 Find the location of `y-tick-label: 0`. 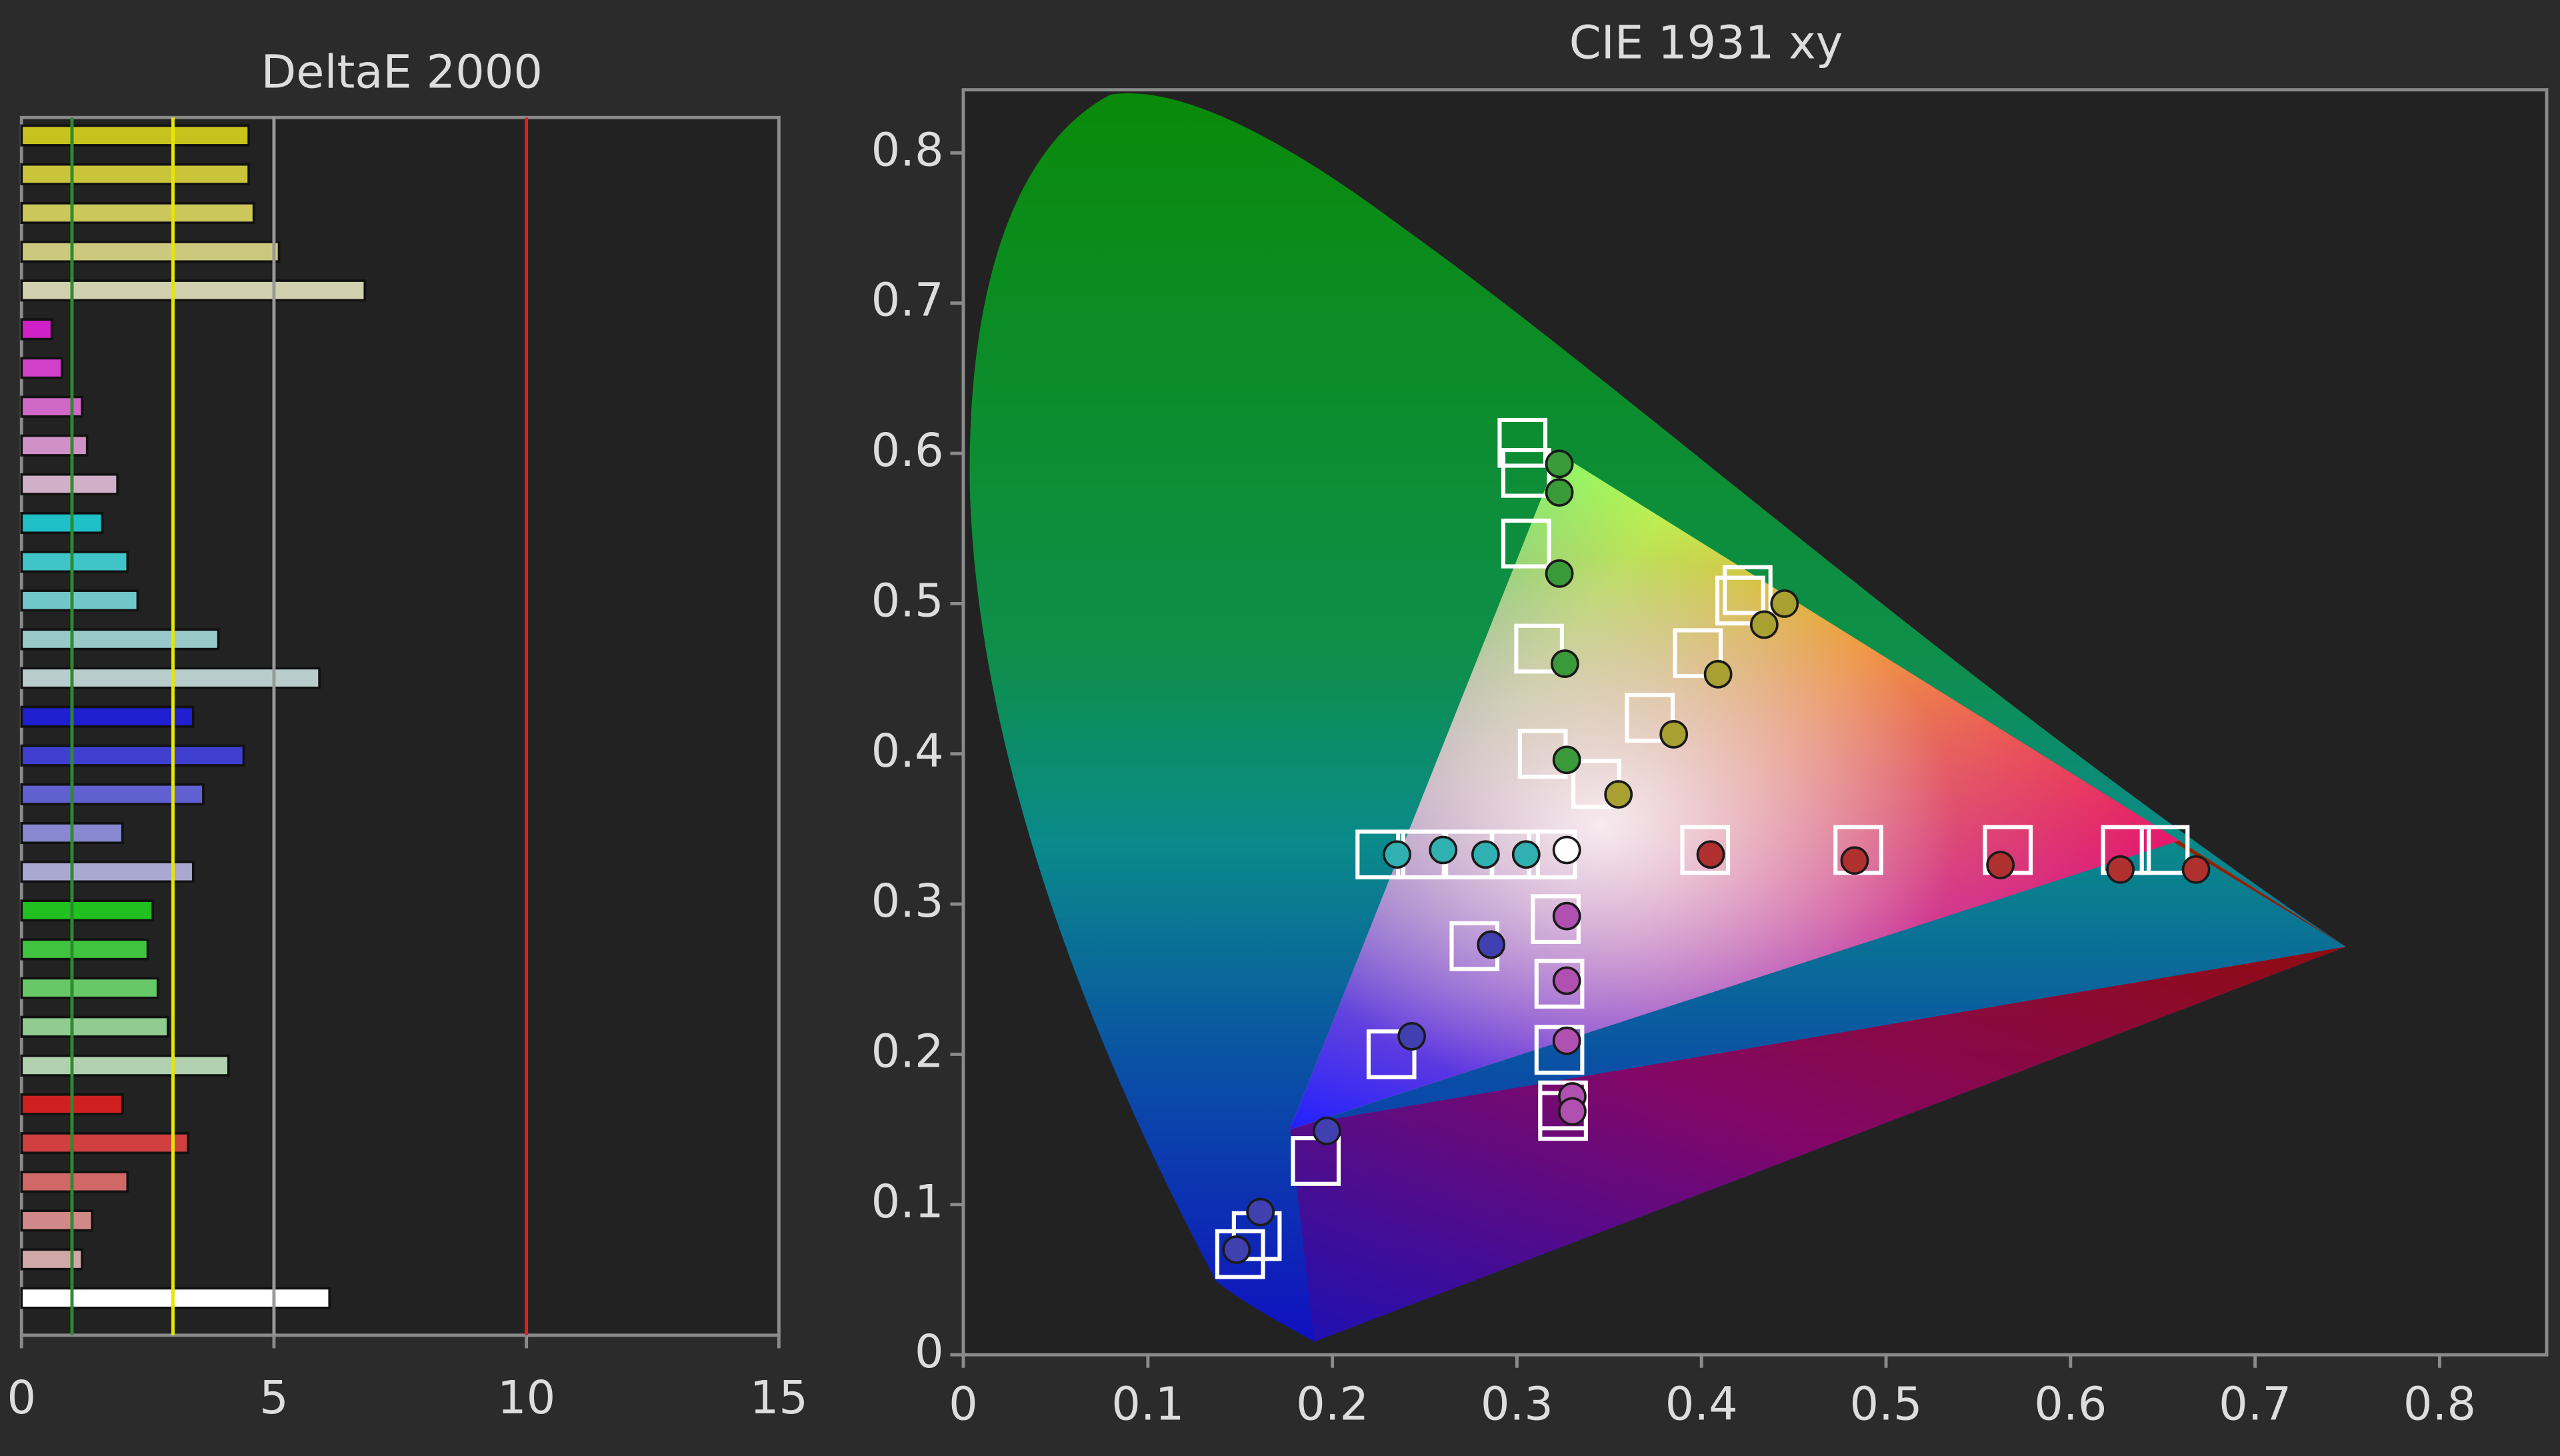

y-tick-label: 0 is located at coordinates (929, 1352).